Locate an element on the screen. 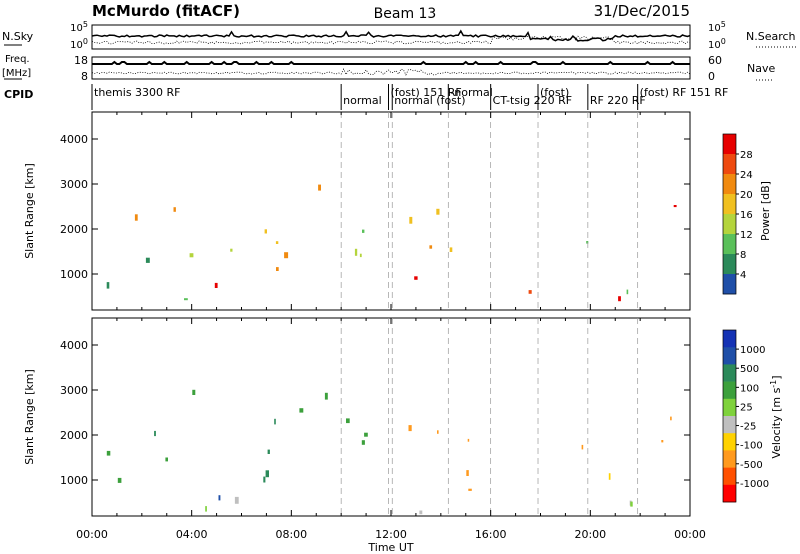 The image size is (800, 554). x-tick-label: 12:00 is located at coordinates (391, 534).